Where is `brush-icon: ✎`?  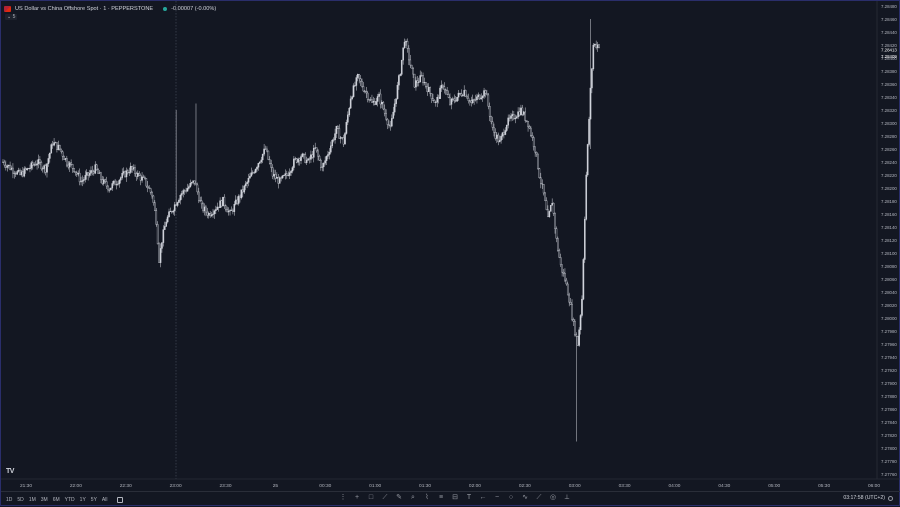
brush-icon: ✎ is located at coordinates (399, 497).